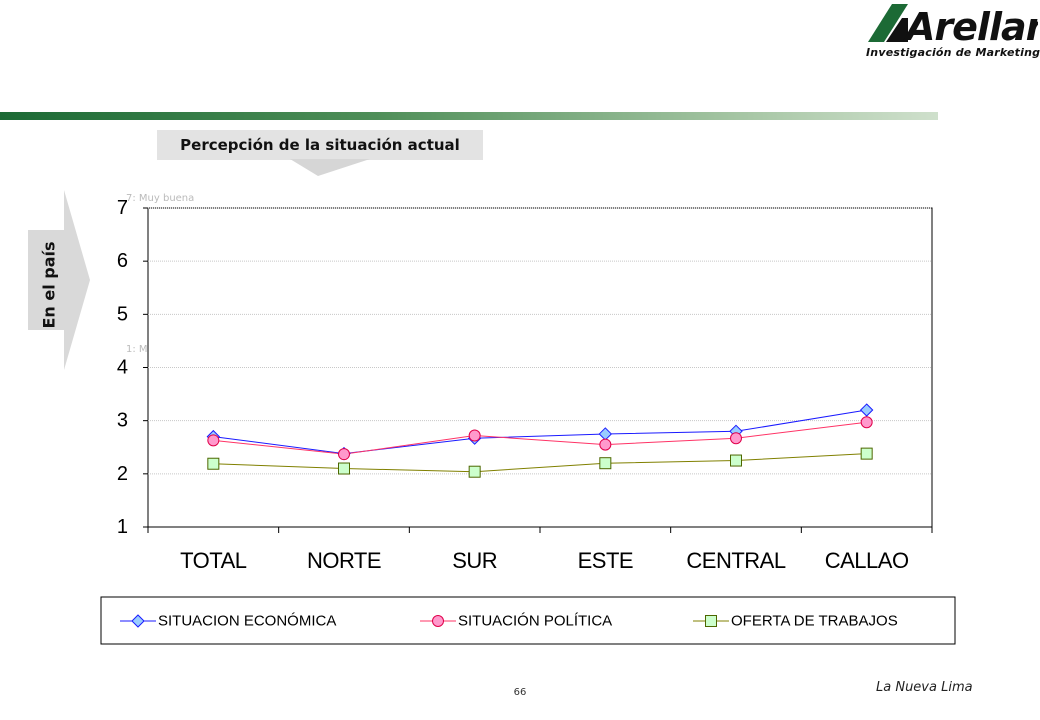  Describe the element at coordinates (137, 349) in the screenshot. I see `scale-note-bottom: 1: M` at that location.